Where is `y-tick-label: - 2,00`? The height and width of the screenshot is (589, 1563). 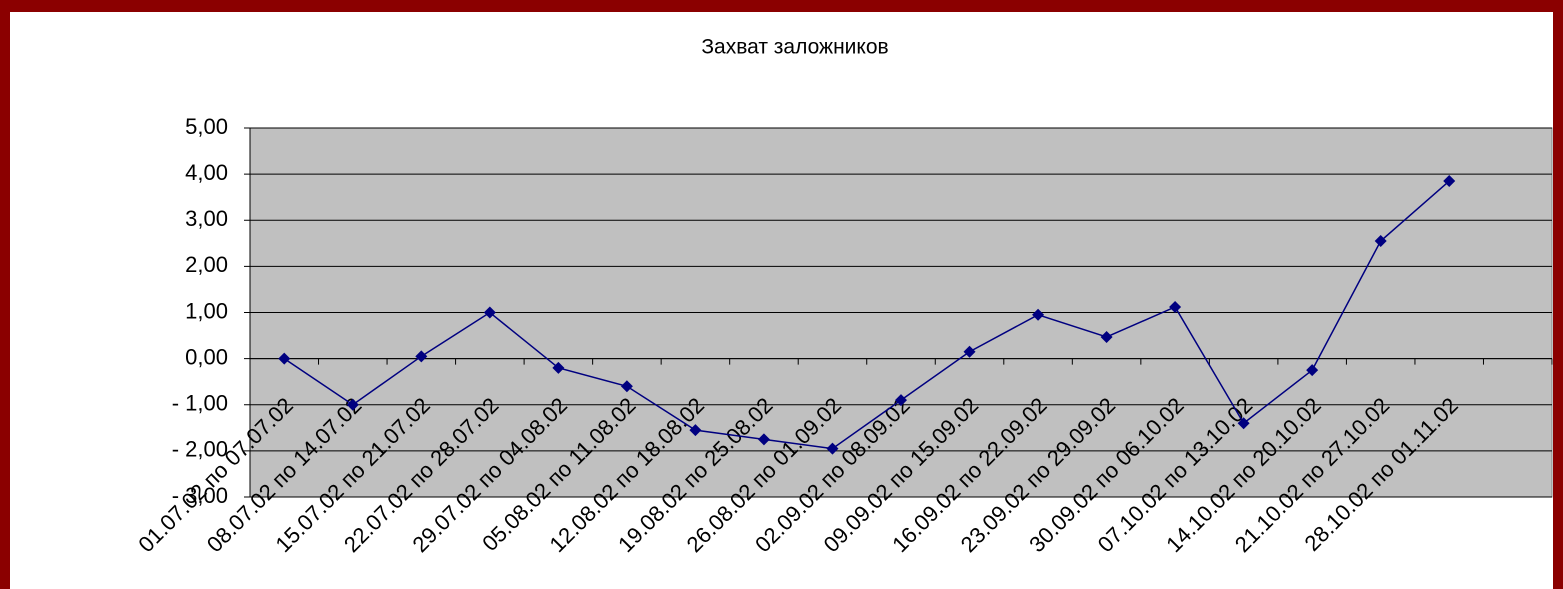 y-tick-label: - 2,00 is located at coordinates (200, 449).